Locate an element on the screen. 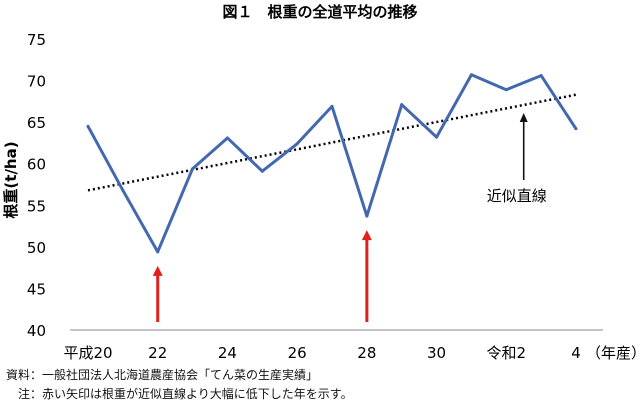  trend-arrow is located at coordinates (523, 146).